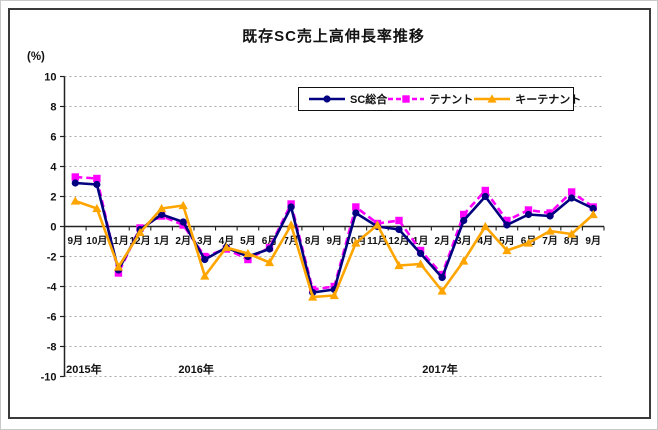 This screenshot has height=430, width=658. Describe the element at coordinates (195, 369) in the screenshot. I see `svg-text: 2016年` at that location.